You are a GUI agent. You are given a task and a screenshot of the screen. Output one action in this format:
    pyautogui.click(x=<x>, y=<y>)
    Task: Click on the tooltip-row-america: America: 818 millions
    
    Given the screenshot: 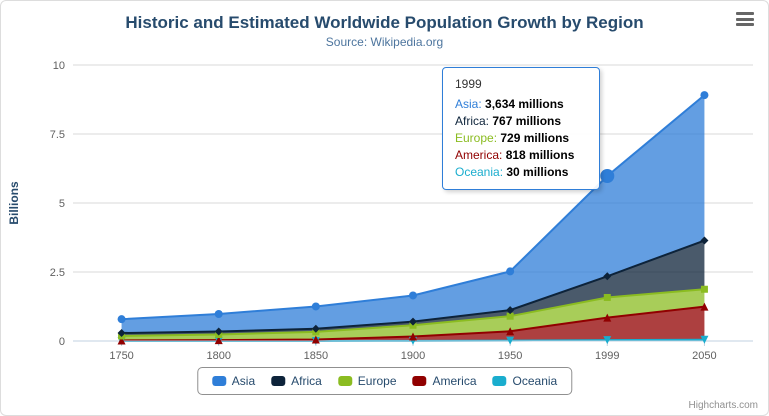 What is the action you would take?
    pyautogui.click(x=521, y=155)
    